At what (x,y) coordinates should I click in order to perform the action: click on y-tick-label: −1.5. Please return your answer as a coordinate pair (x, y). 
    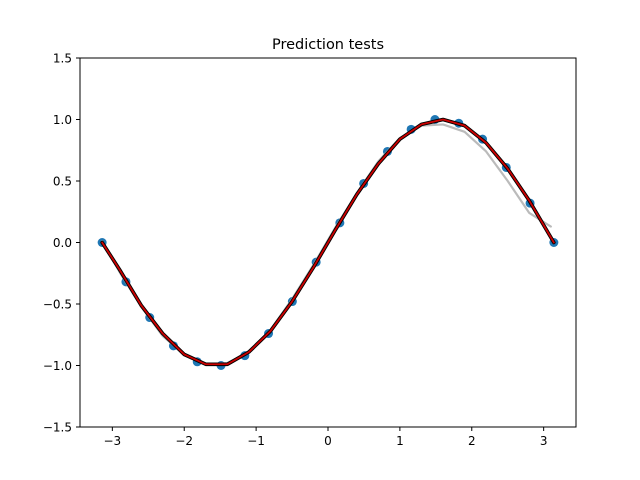
    Looking at the image, I should click on (57, 428).